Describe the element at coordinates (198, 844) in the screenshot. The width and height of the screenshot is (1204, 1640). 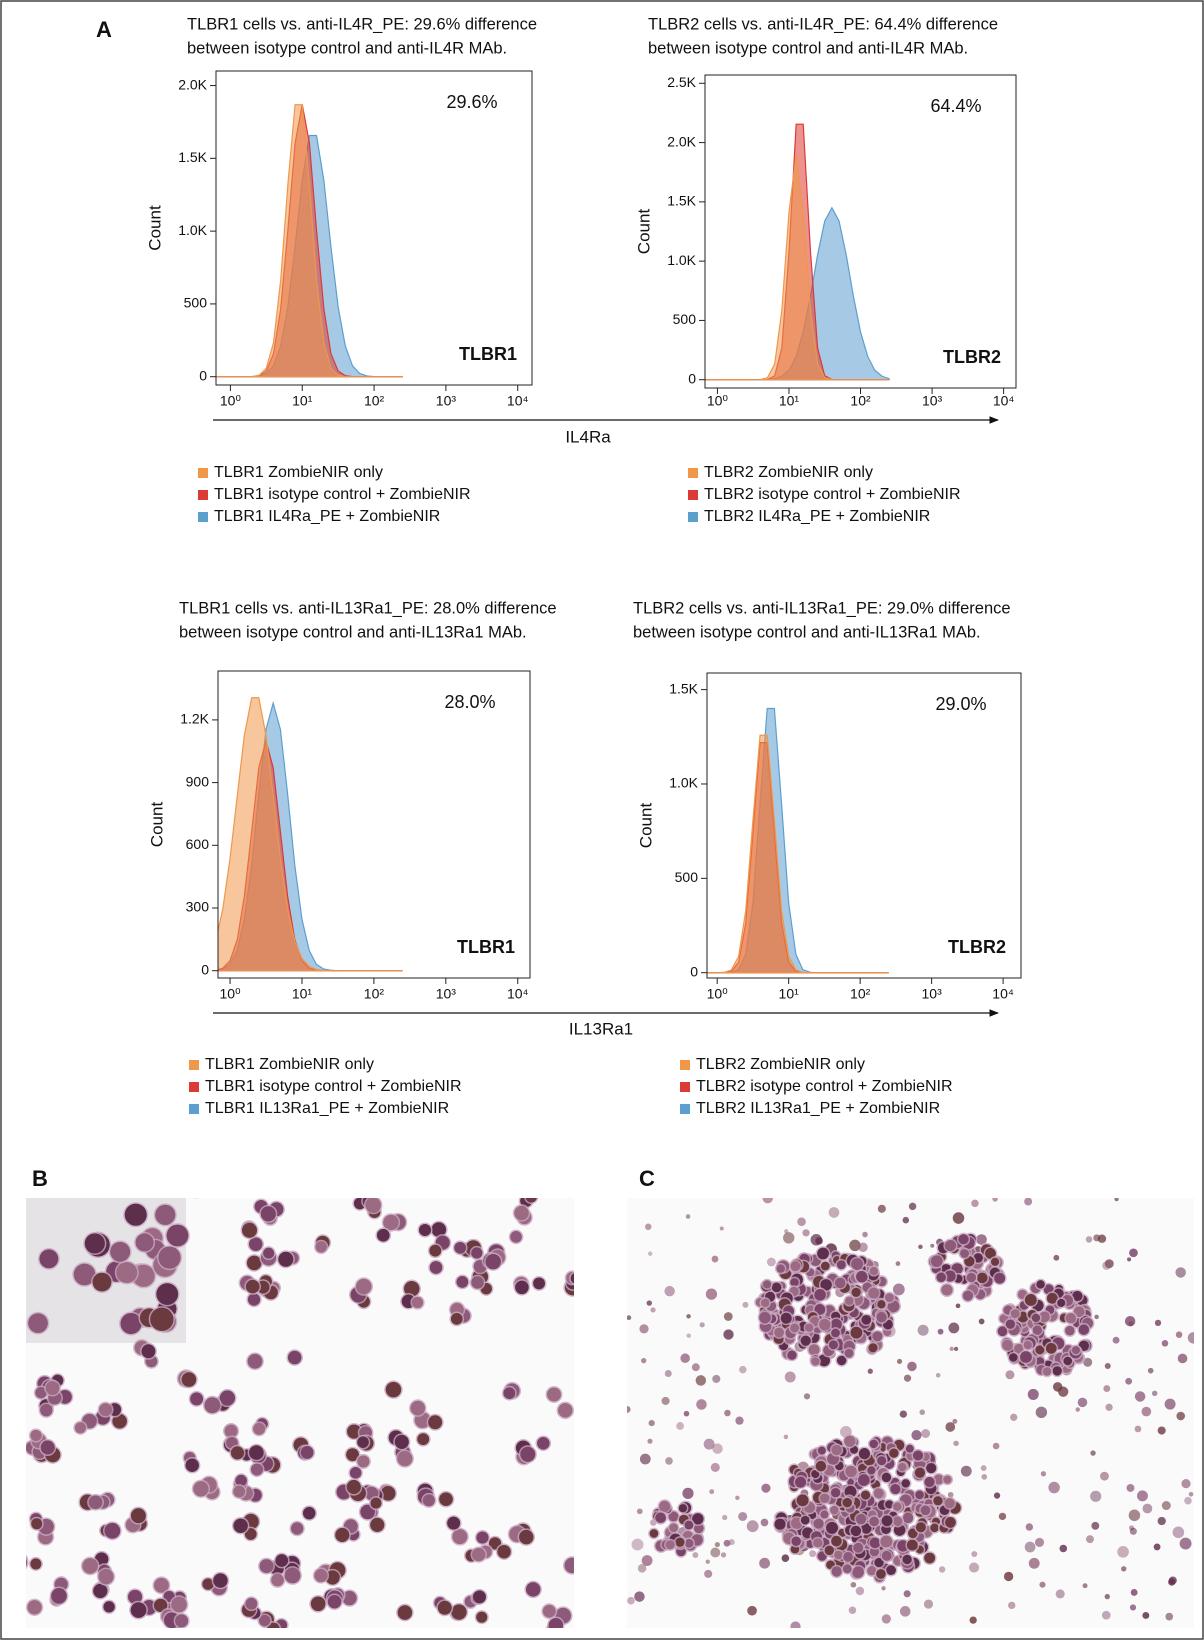
I see `y-tick-label: 600` at that location.